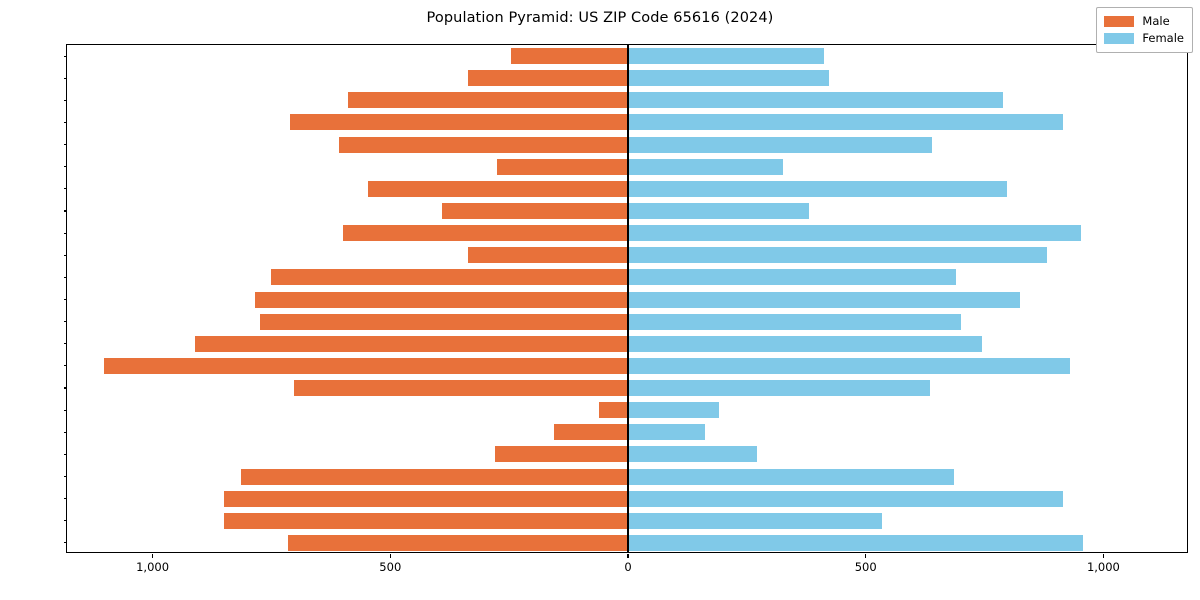  I want to click on zero-axis-line, so click(628, 298).